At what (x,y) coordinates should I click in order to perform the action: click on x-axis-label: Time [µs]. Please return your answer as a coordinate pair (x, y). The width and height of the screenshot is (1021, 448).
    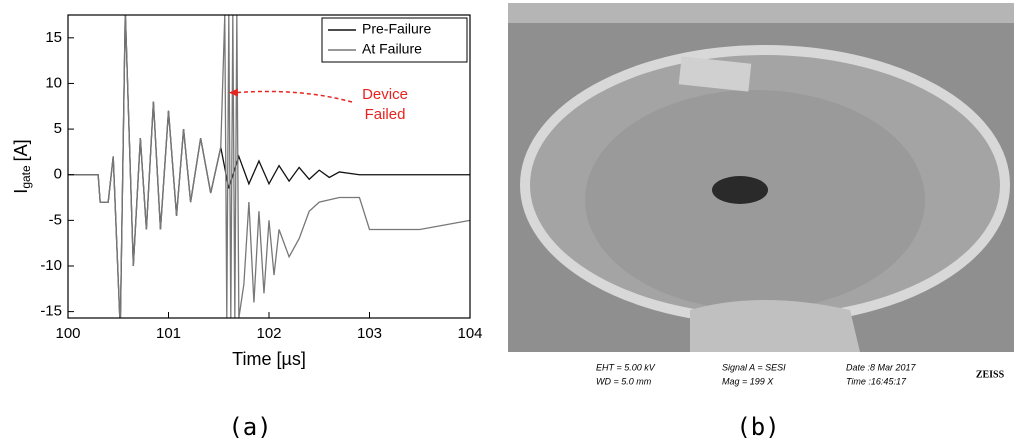
    Looking at the image, I should click on (269, 359).